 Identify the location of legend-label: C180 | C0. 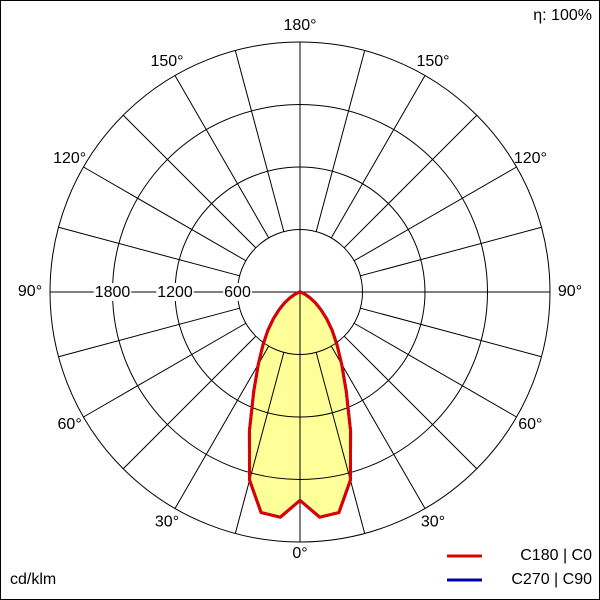
(556, 555).